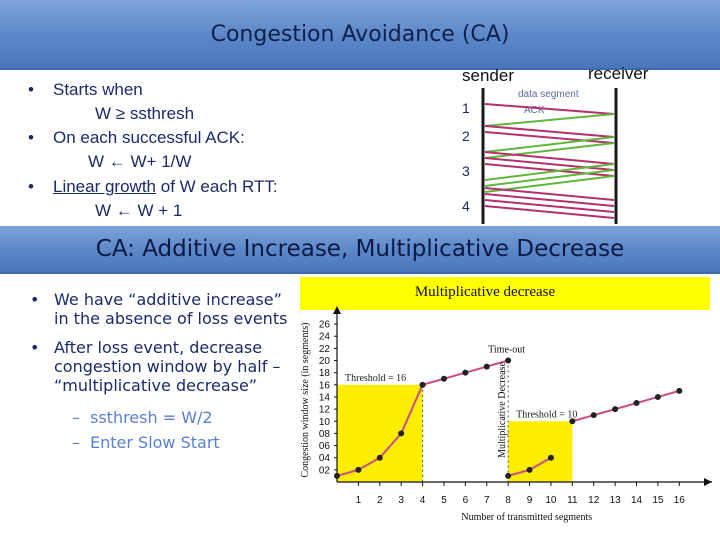 The width and height of the screenshot is (720, 540). I want to click on bullet-linear-growth: Linear growth of W each RTT:, so click(165, 187).